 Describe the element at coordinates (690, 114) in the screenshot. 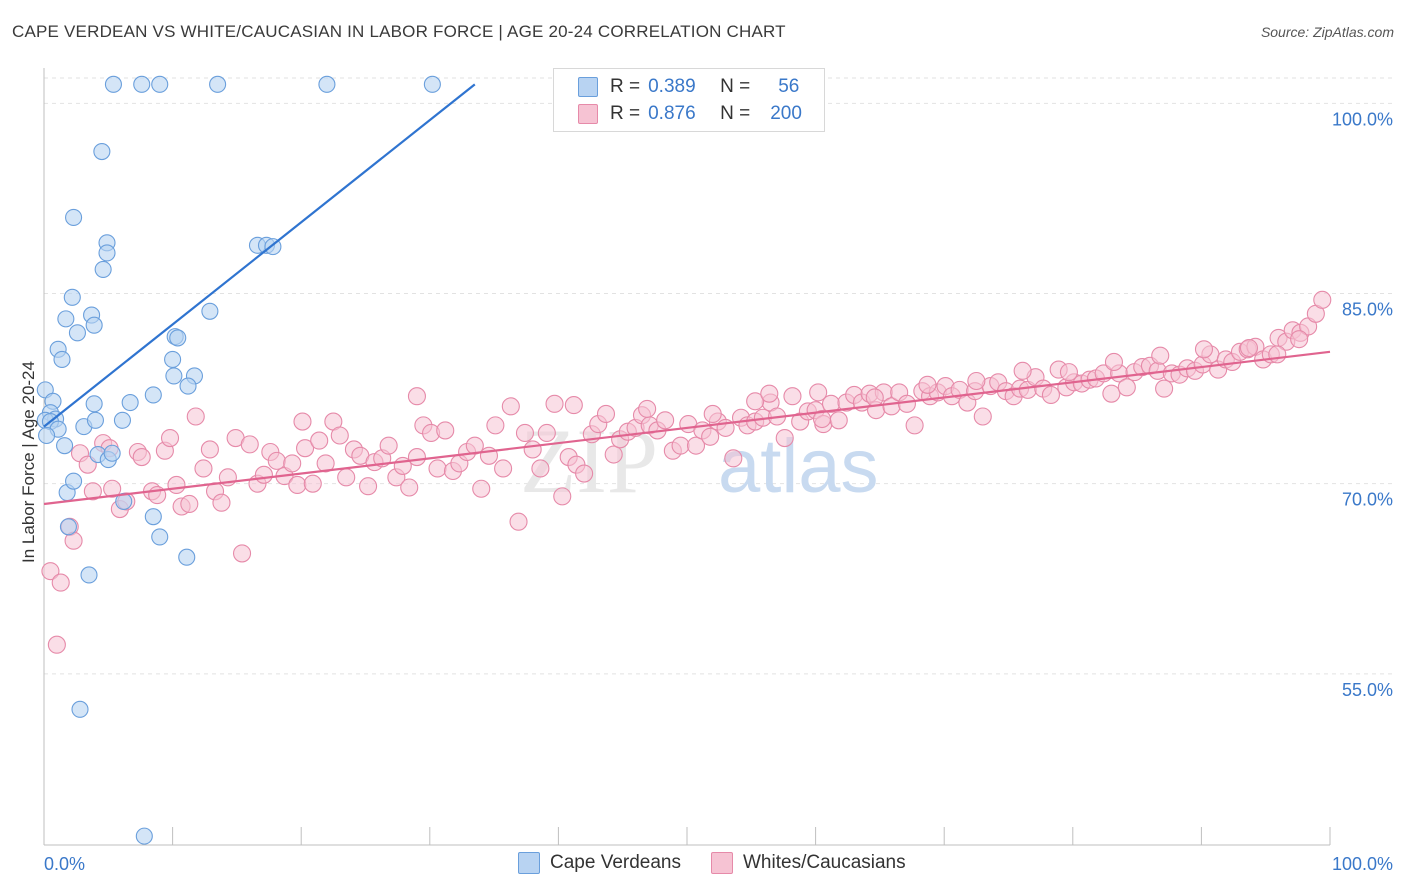

I see `legend-row-white-caucasian: R = 0.876 N = 200` at that location.